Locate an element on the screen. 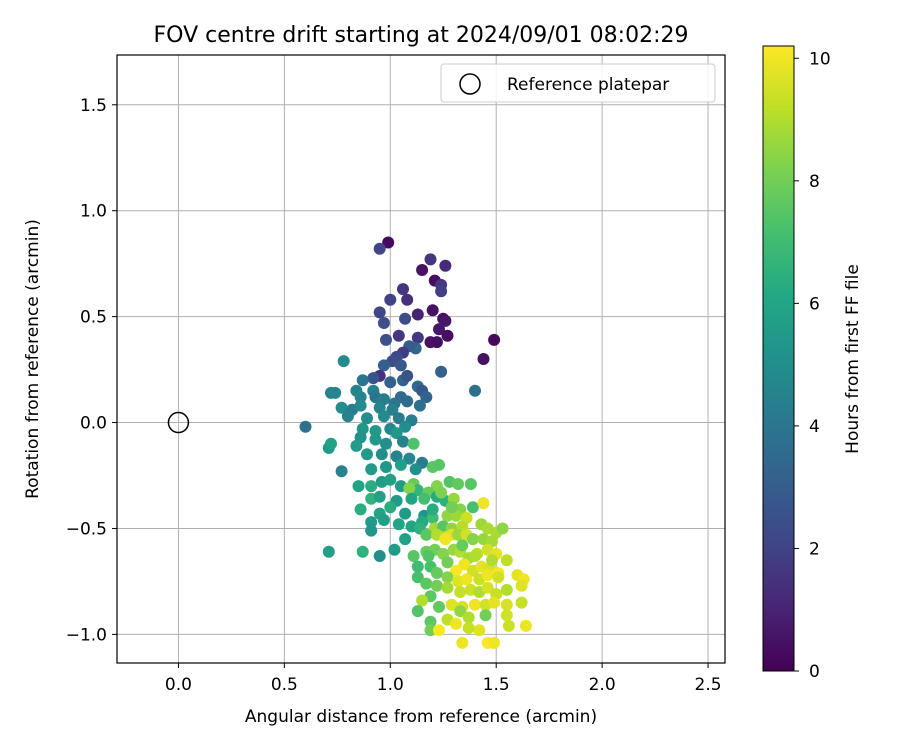  y-axis-ticks: −1.0 −0.5 0.0 0.5 1.0 1.5 is located at coordinates (91, 370).